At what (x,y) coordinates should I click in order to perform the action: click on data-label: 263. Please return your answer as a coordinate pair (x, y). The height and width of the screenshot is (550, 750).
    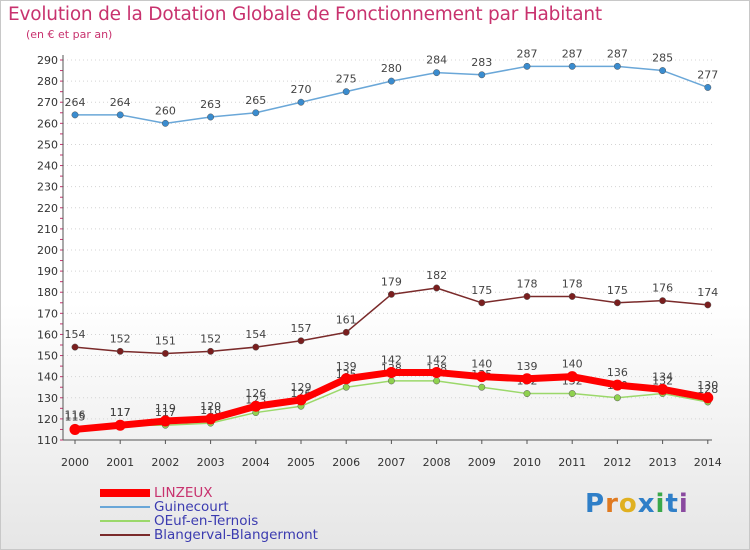
    Looking at the image, I should click on (210, 104).